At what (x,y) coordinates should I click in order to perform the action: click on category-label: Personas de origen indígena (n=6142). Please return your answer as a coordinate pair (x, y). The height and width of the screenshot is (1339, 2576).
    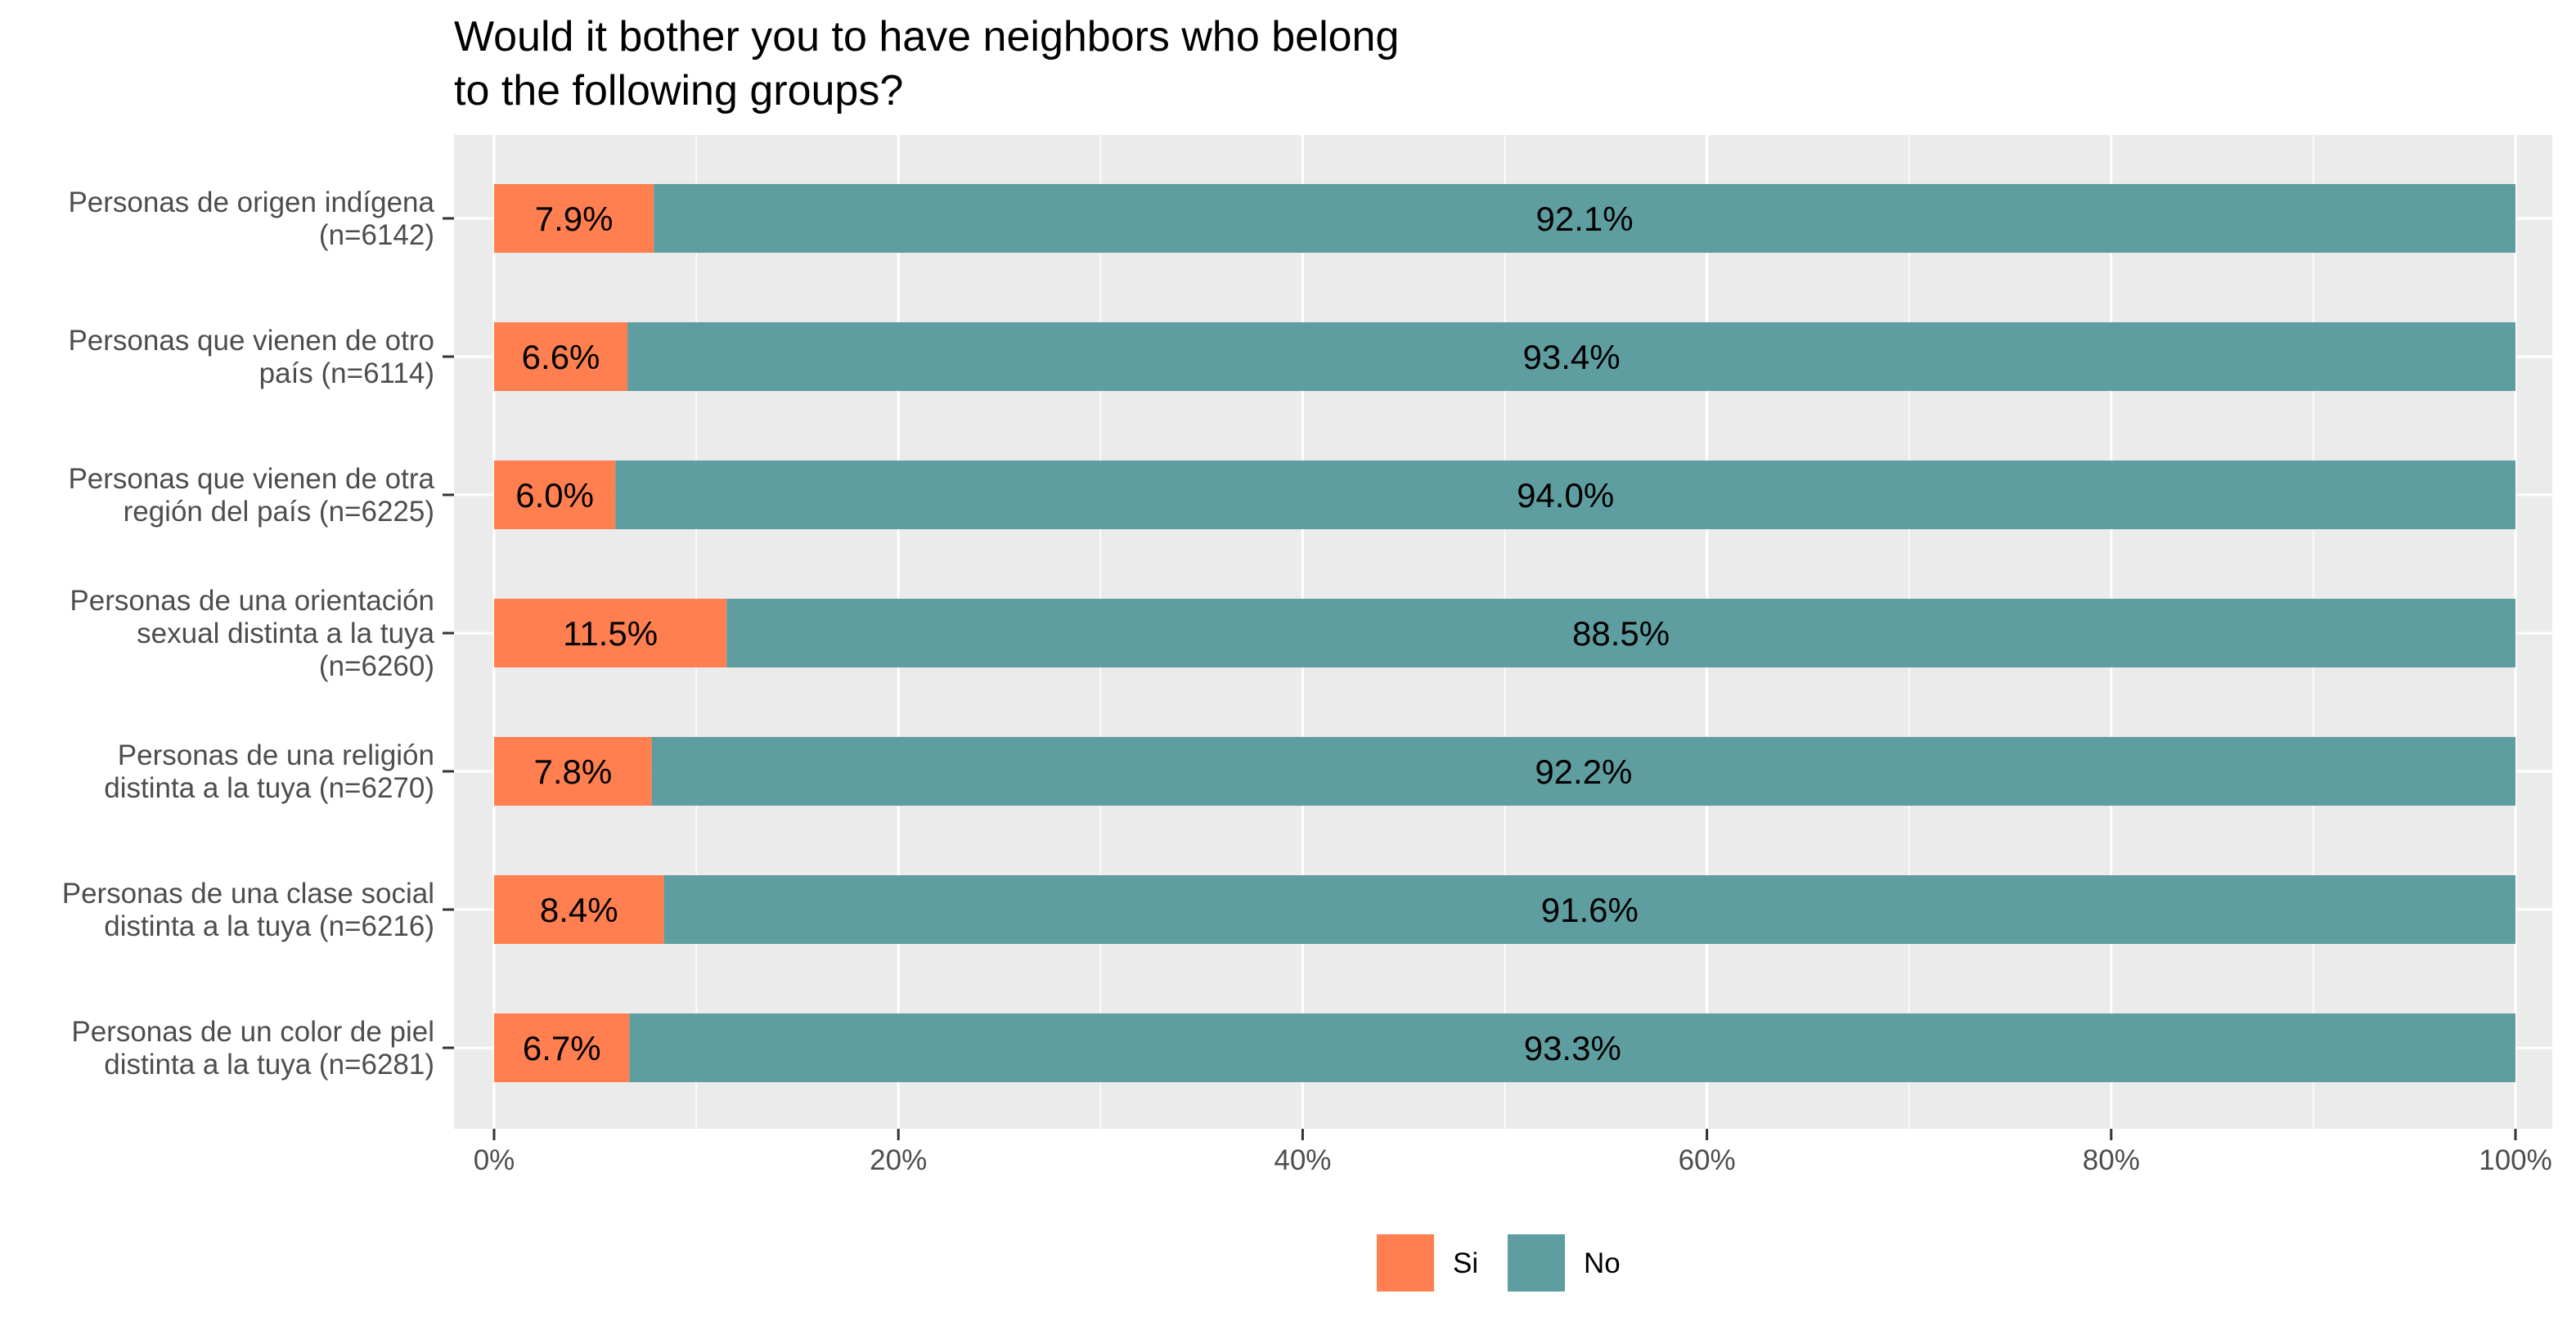
    Looking at the image, I should click on (251, 219).